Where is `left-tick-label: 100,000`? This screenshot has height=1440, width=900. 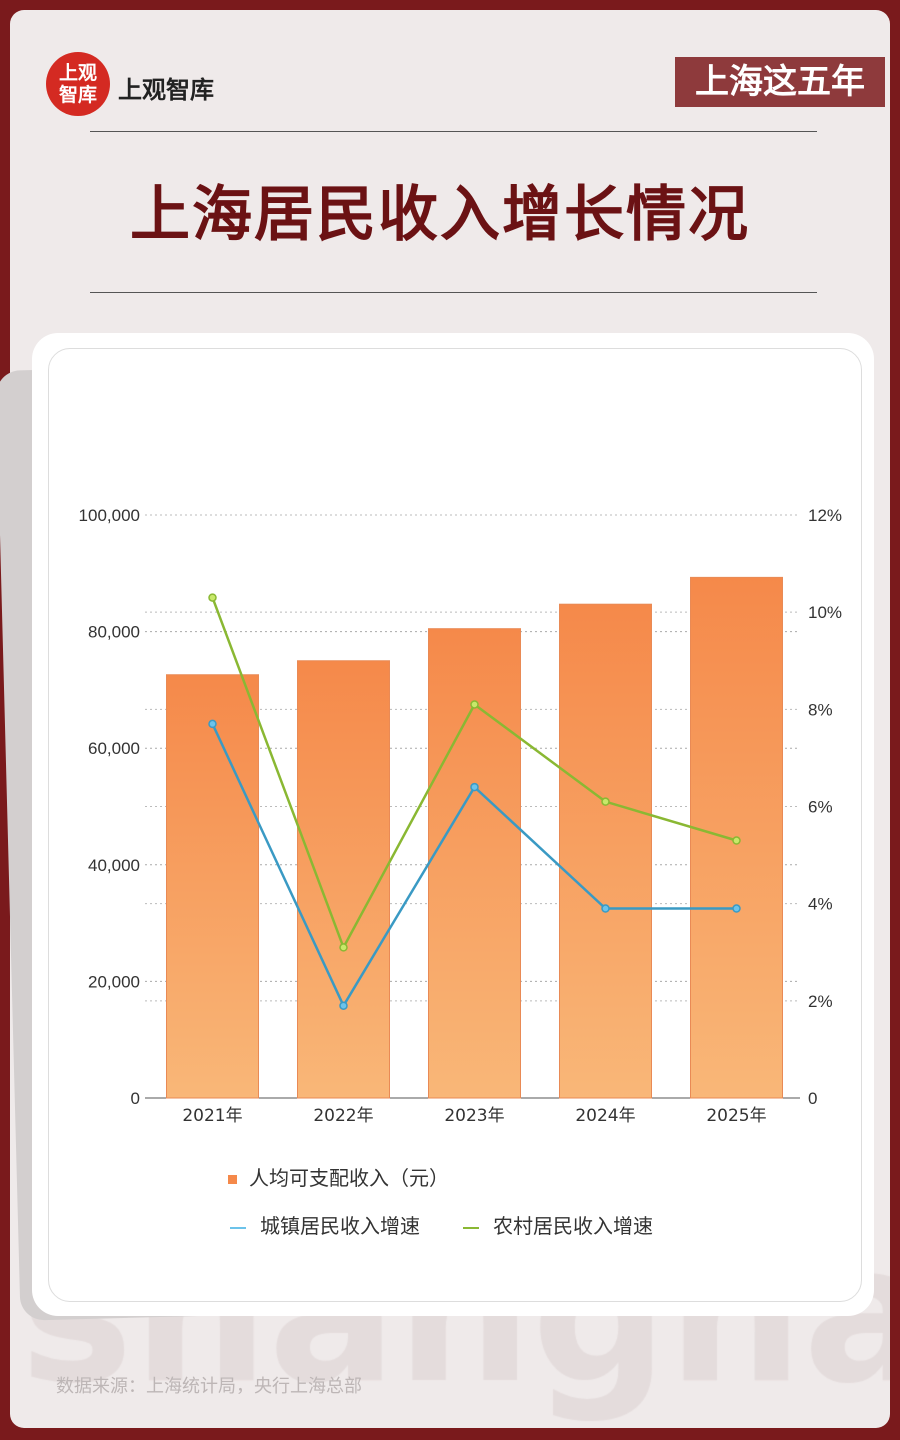 left-tick-label: 100,000 is located at coordinates (109, 515).